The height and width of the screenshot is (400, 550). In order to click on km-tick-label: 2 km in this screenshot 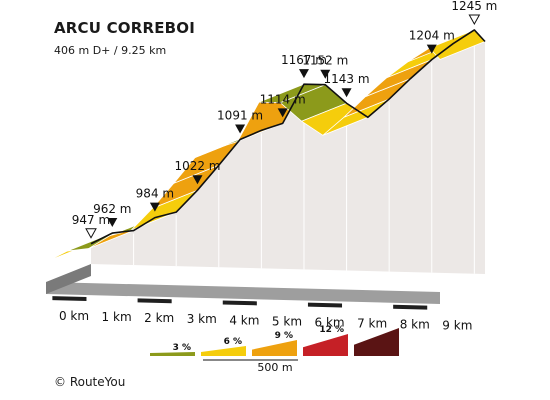, I will do `click(159, 318)`.